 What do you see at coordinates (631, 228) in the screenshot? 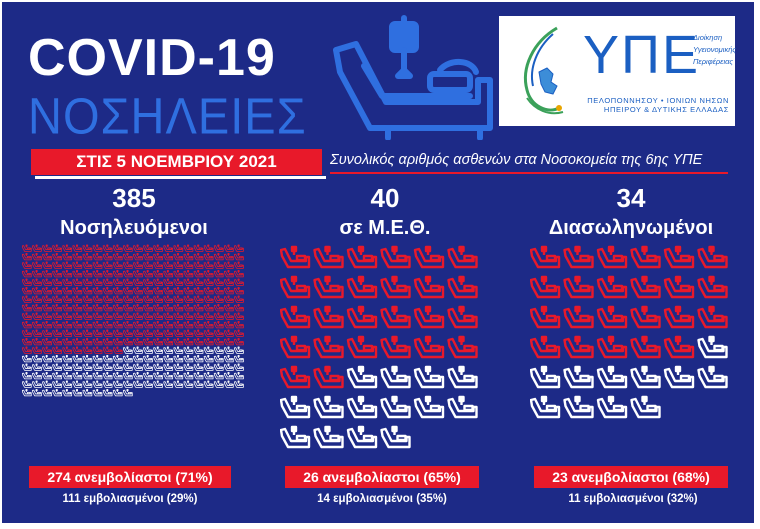
I see `stat-label: Διασωληνωμένοι` at bounding box center [631, 228].